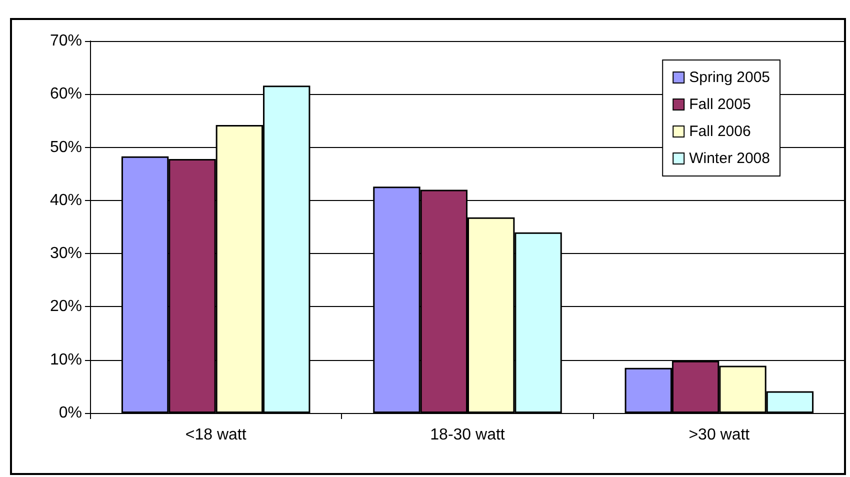  What do you see at coordinates (216, 435) in the screenshot?
I see `x-tick-label: <18 watt` at bounding box center [216, 435].